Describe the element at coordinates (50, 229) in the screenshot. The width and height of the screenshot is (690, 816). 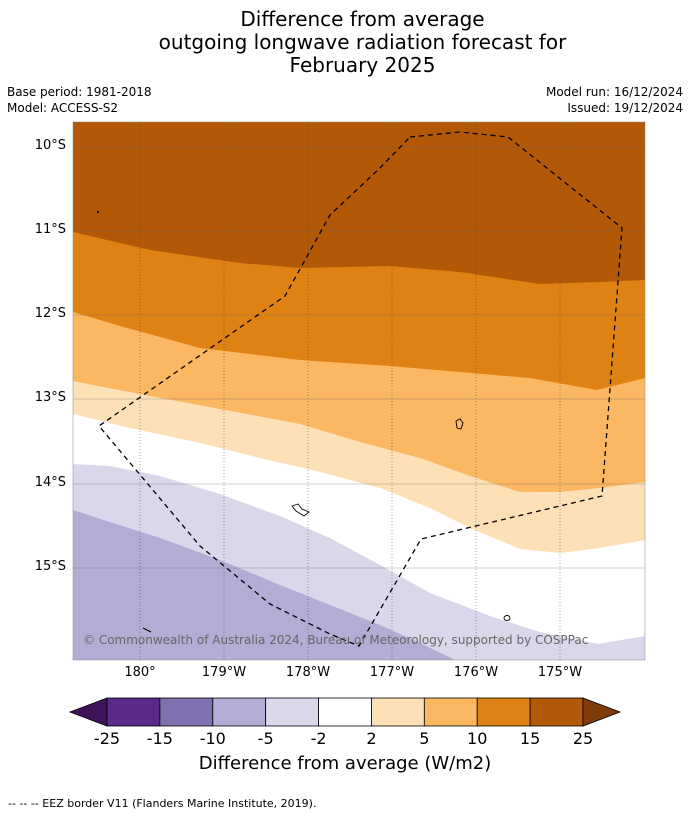
I see `latitude-label: 11°S` at that location.